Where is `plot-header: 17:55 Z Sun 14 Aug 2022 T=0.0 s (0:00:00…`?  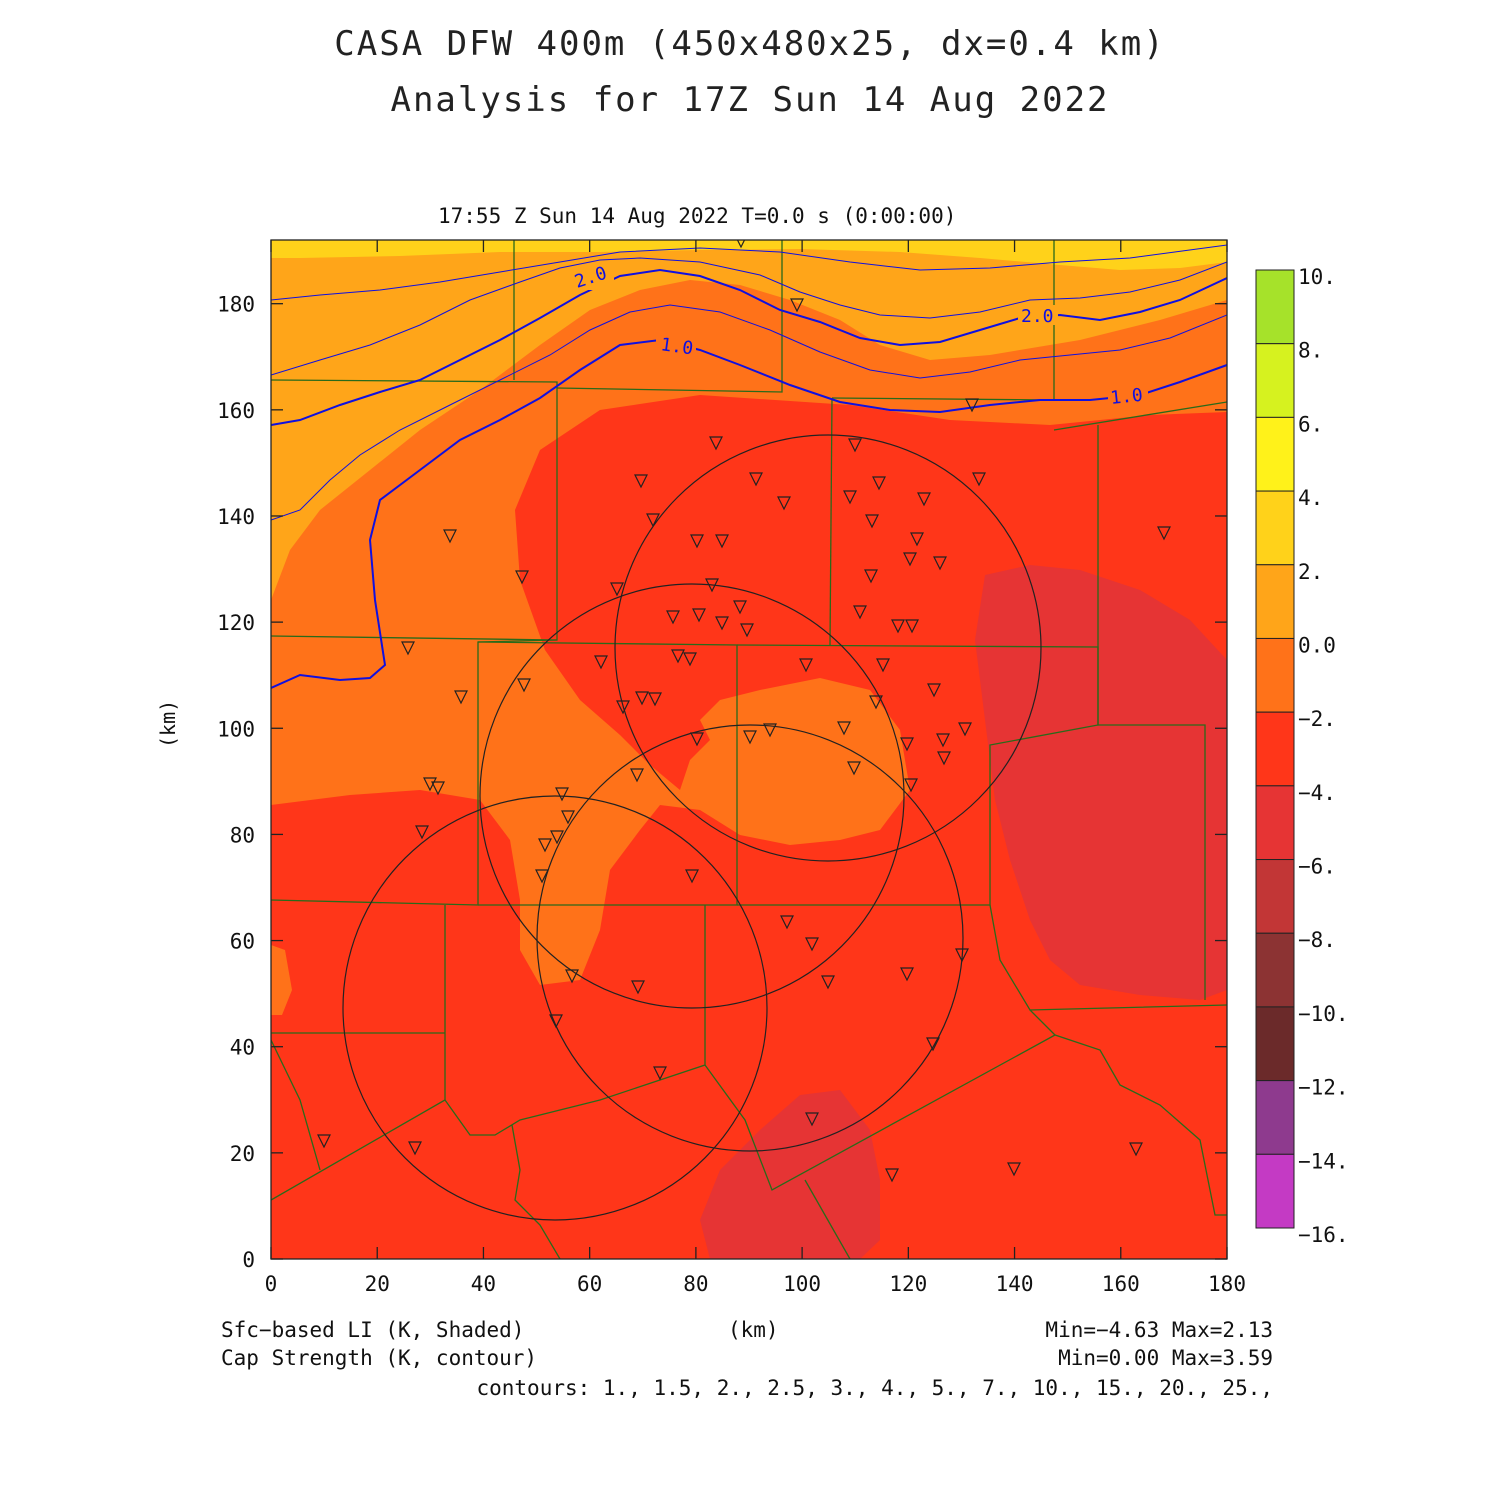 plot-header: 17:55 Z Sun 14 Aug 2022 T=0.0 s (0:00:00… is located at coordinates (697, 216).